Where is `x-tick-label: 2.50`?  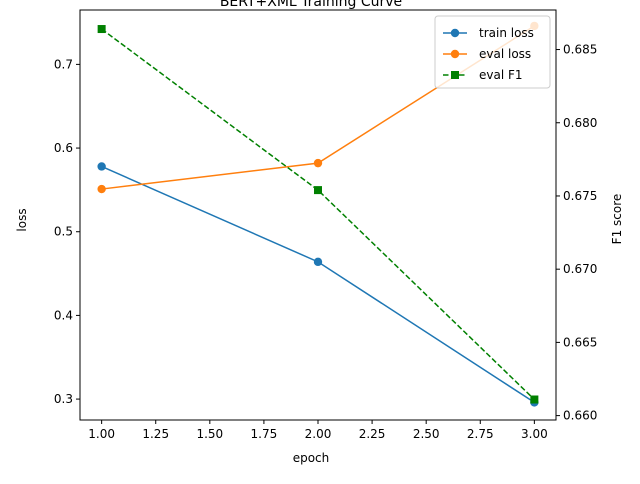
x-tick-label: 2.50 is located at coordinates (426, 434).